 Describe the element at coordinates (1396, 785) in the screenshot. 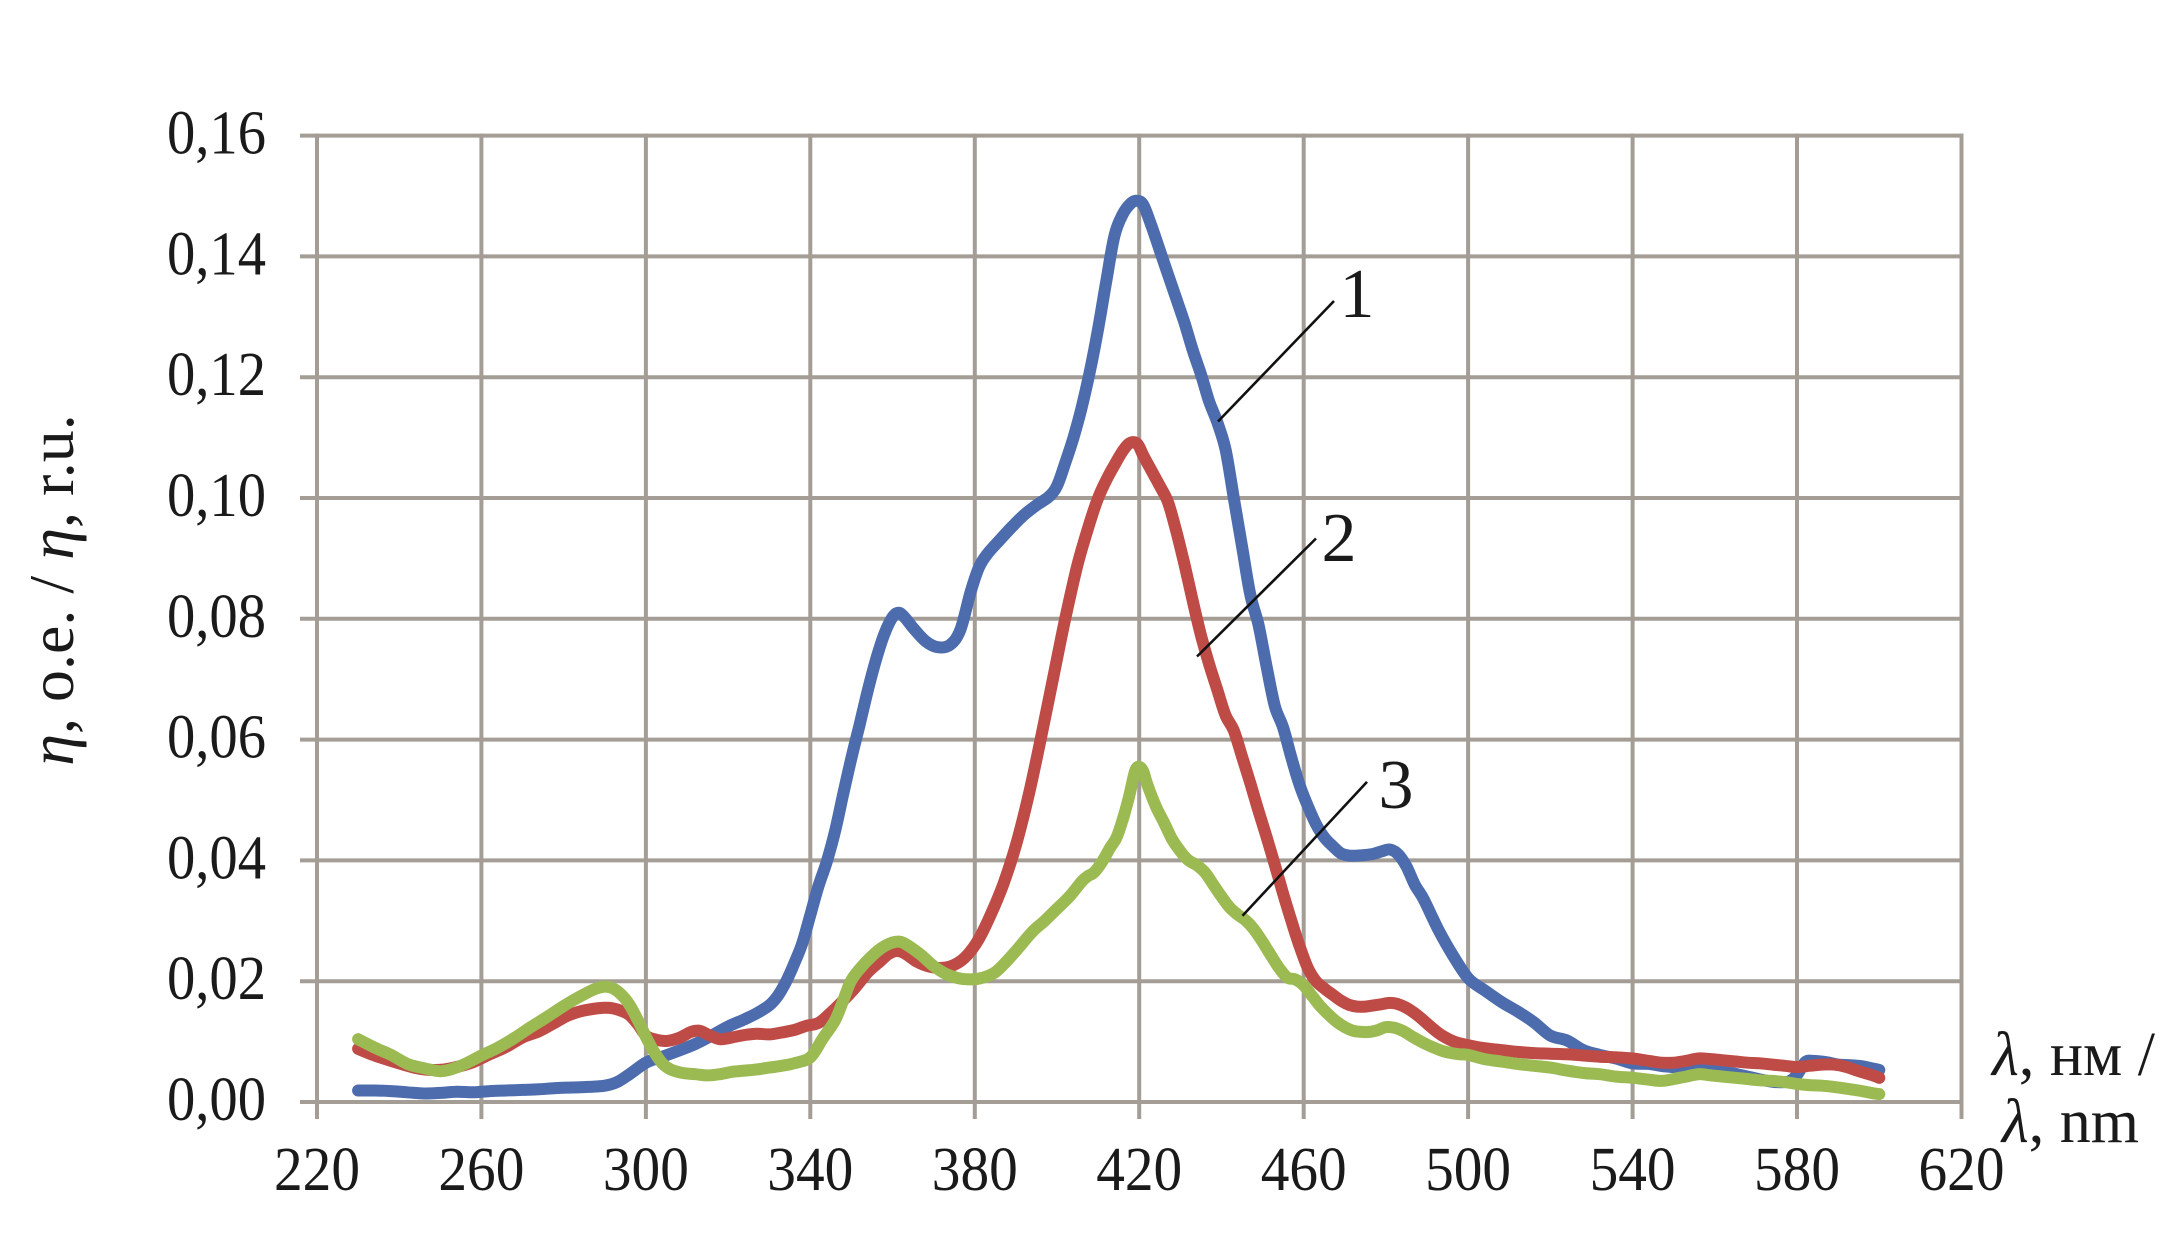

I see `svg-text: 3` at that location.